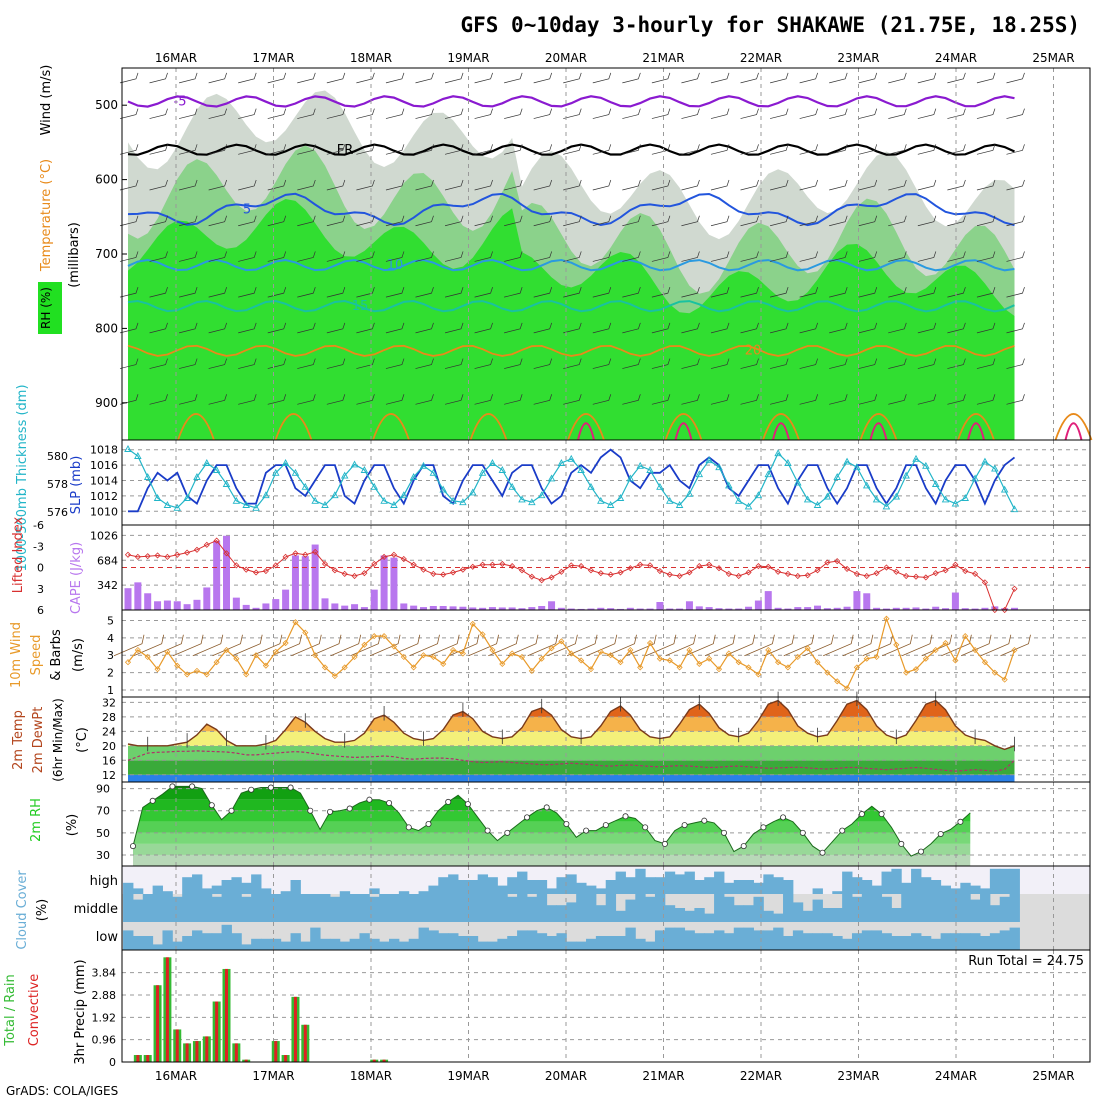  I want to click on precip-axis-label: 3hr Precip (mm), so click(80, 1011).